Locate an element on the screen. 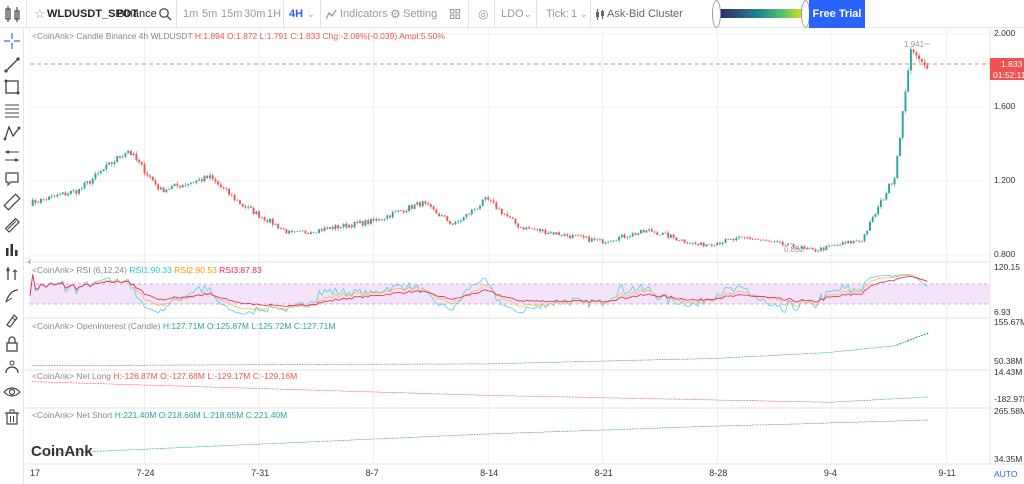 Image resolution: width=1024 pixels, height=484 pixels. symbol-name: WLDUSDT_SPOT is located at coordinates (93, 14).